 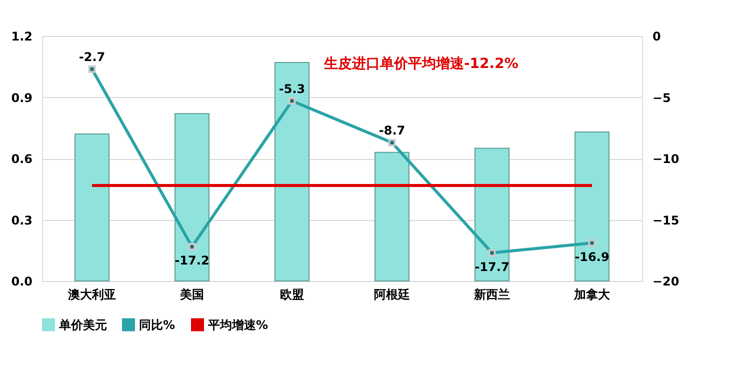 I want to click on y2-tick-label: −20, so click(x=666, y=281).